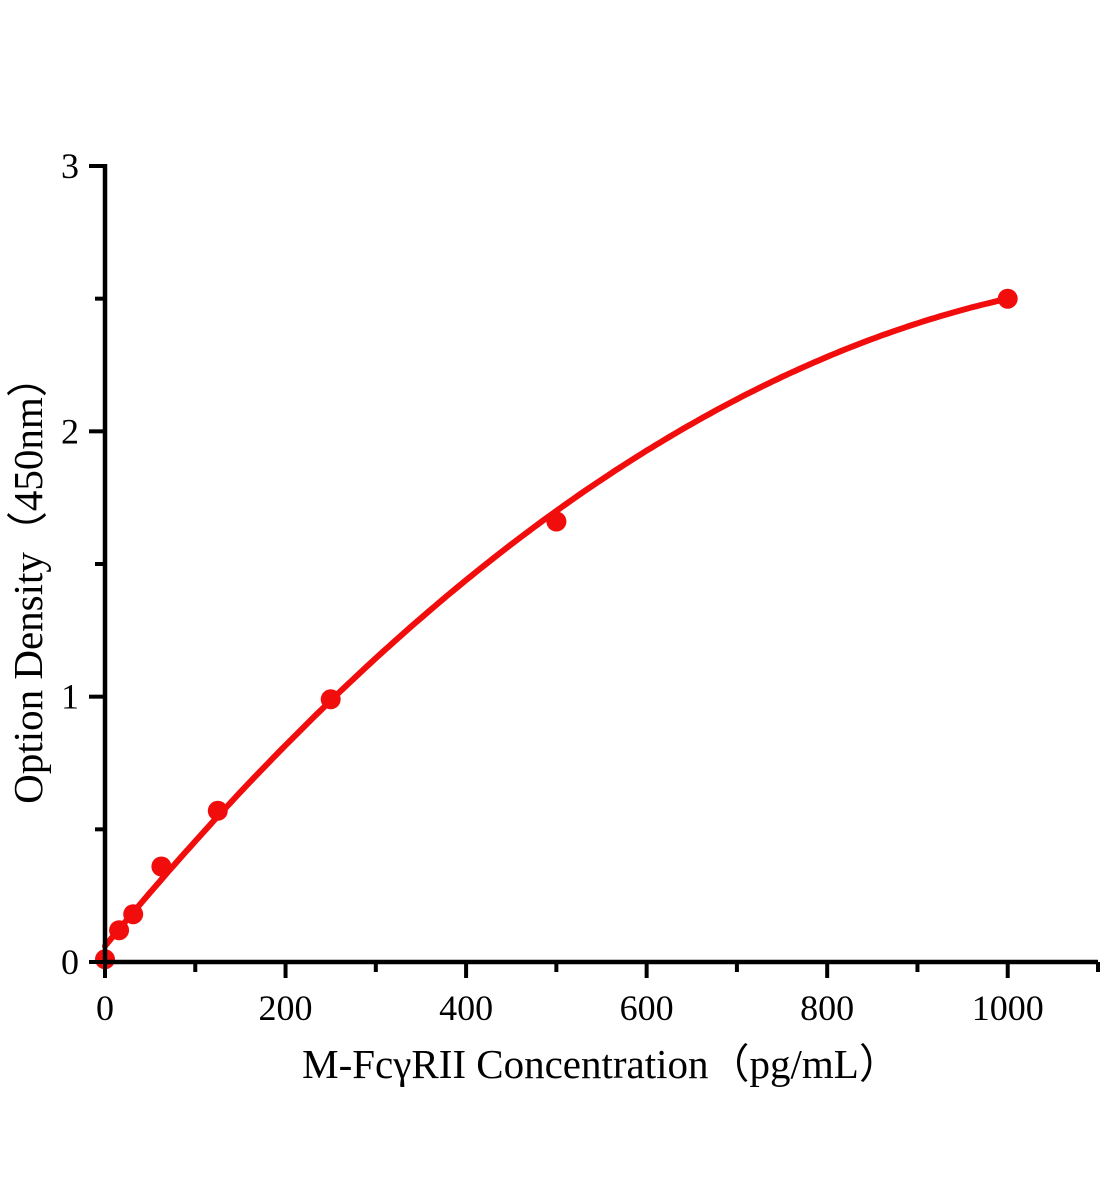 Image resolution: width=1104 pixels, height=1200 pixels. What do you see at coordinates (70, 697) in the screenshot?
I see `y-tick-label: 1` at bounding box center [70, 697].